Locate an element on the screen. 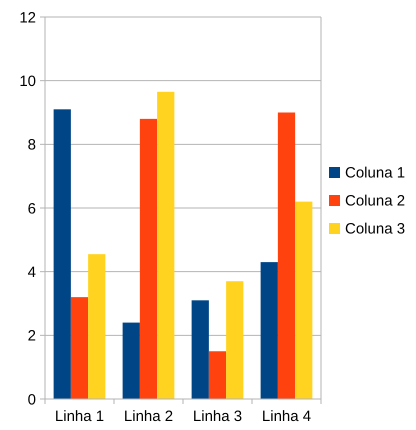  y-tick-label: 2 is located at coordinates (32, 336).